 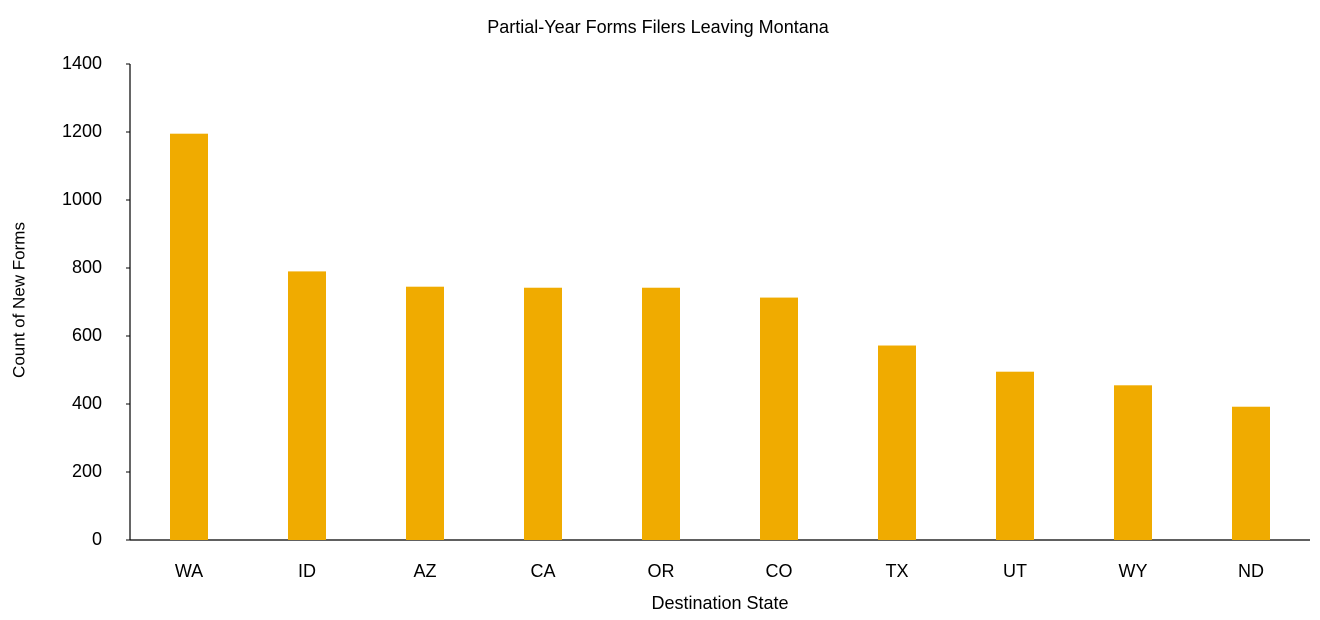 What do you see at coordinates (82, 131) in the screenshot?
I see `y-tick-label: 1200` at bounding box center [82, 131].